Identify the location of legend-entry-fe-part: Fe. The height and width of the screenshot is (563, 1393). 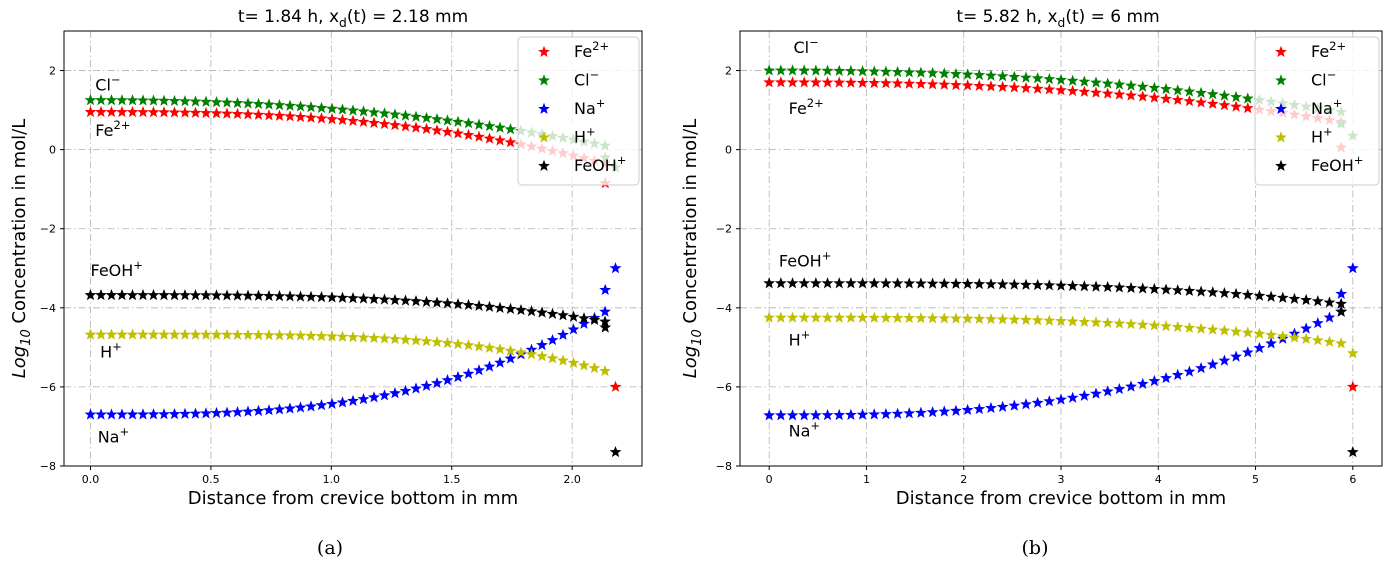
(583, 51).